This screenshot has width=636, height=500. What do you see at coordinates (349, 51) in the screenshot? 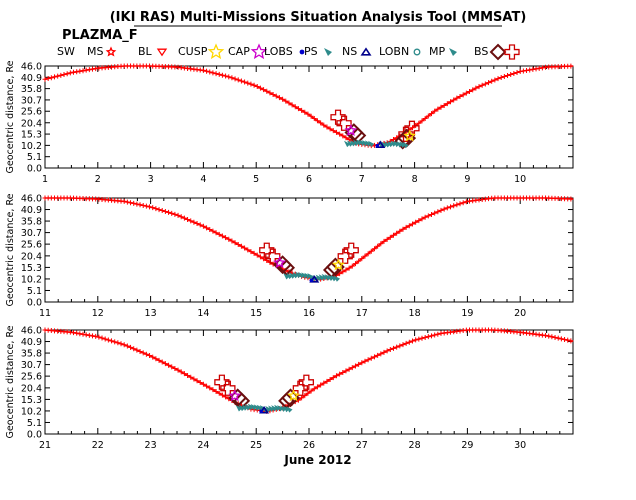
I see `legend-label: NS` at bounding box center [349, 51].